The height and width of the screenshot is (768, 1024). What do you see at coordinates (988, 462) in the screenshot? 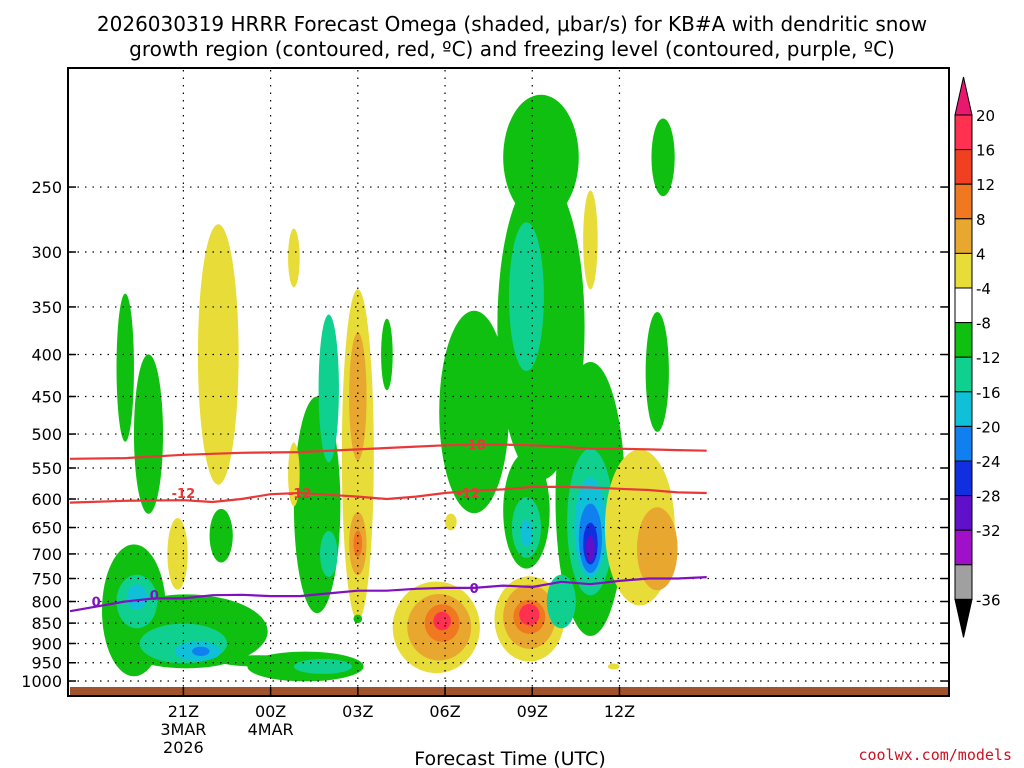
I see `colorbar-label: -24` at bounding box center [988, 462].